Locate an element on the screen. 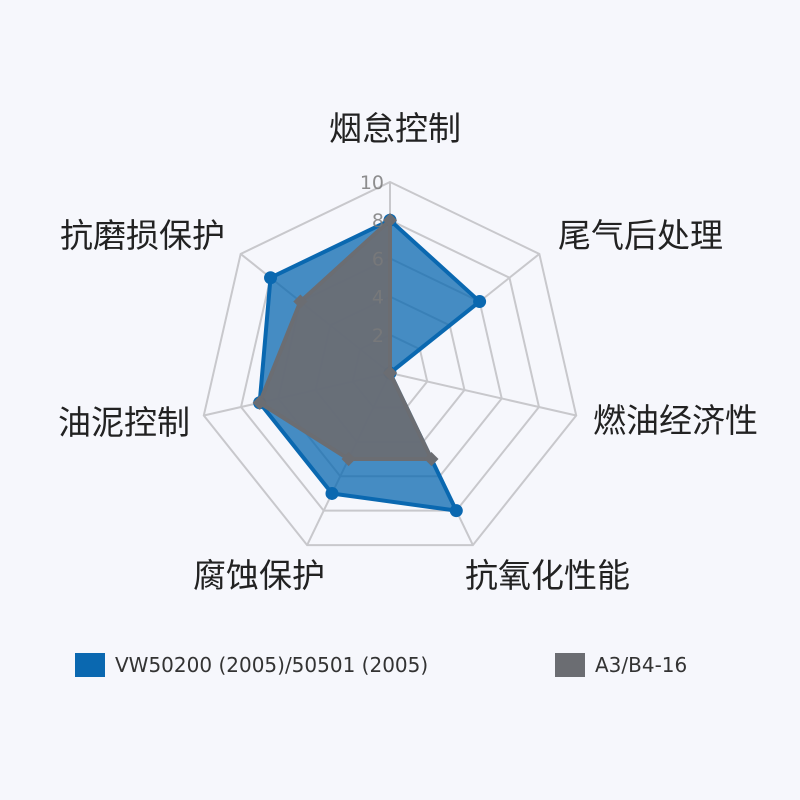 This screenshot has height=800, width=800. tick-label: 10 is located at coordinates (372, 183).